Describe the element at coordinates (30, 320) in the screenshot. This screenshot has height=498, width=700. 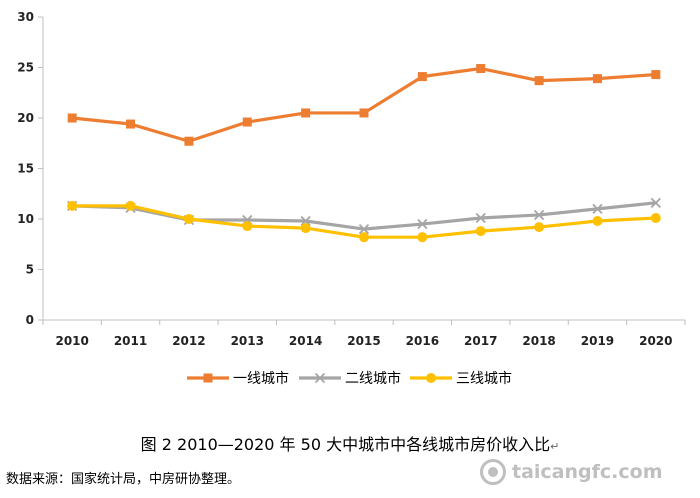
I see `y-tick-label: 0` at that location.